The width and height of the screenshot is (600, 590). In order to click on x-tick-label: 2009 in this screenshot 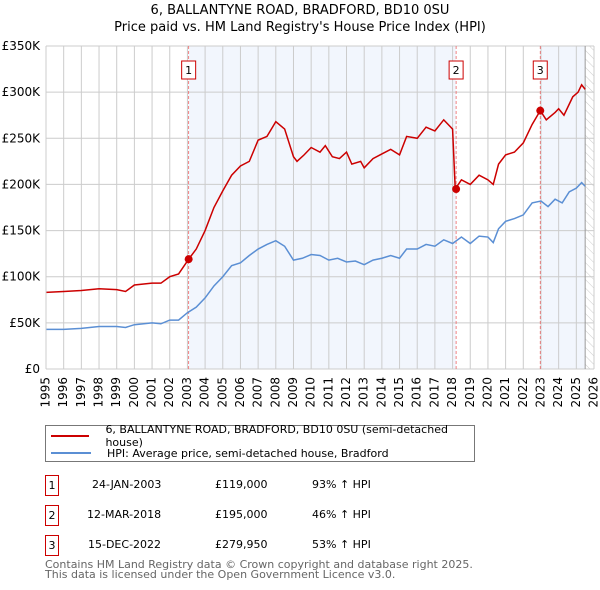, I will do `click(293, 392)`.